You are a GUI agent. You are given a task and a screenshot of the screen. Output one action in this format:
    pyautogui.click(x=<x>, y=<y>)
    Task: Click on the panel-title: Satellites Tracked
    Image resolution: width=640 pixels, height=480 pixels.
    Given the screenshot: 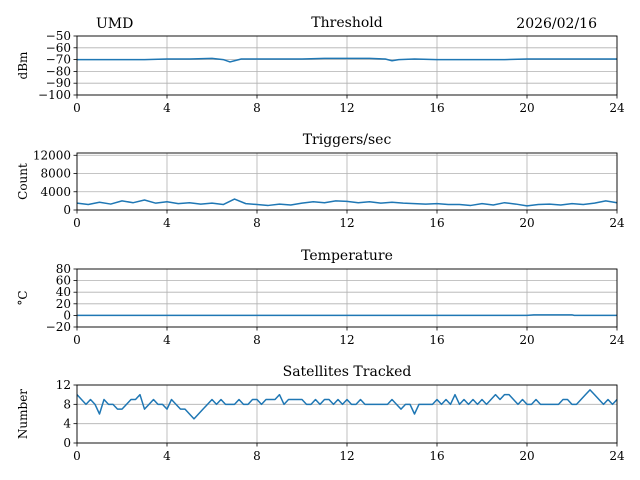 What is the action you would take?
    pyautogui.click(x=347, y=372)
    